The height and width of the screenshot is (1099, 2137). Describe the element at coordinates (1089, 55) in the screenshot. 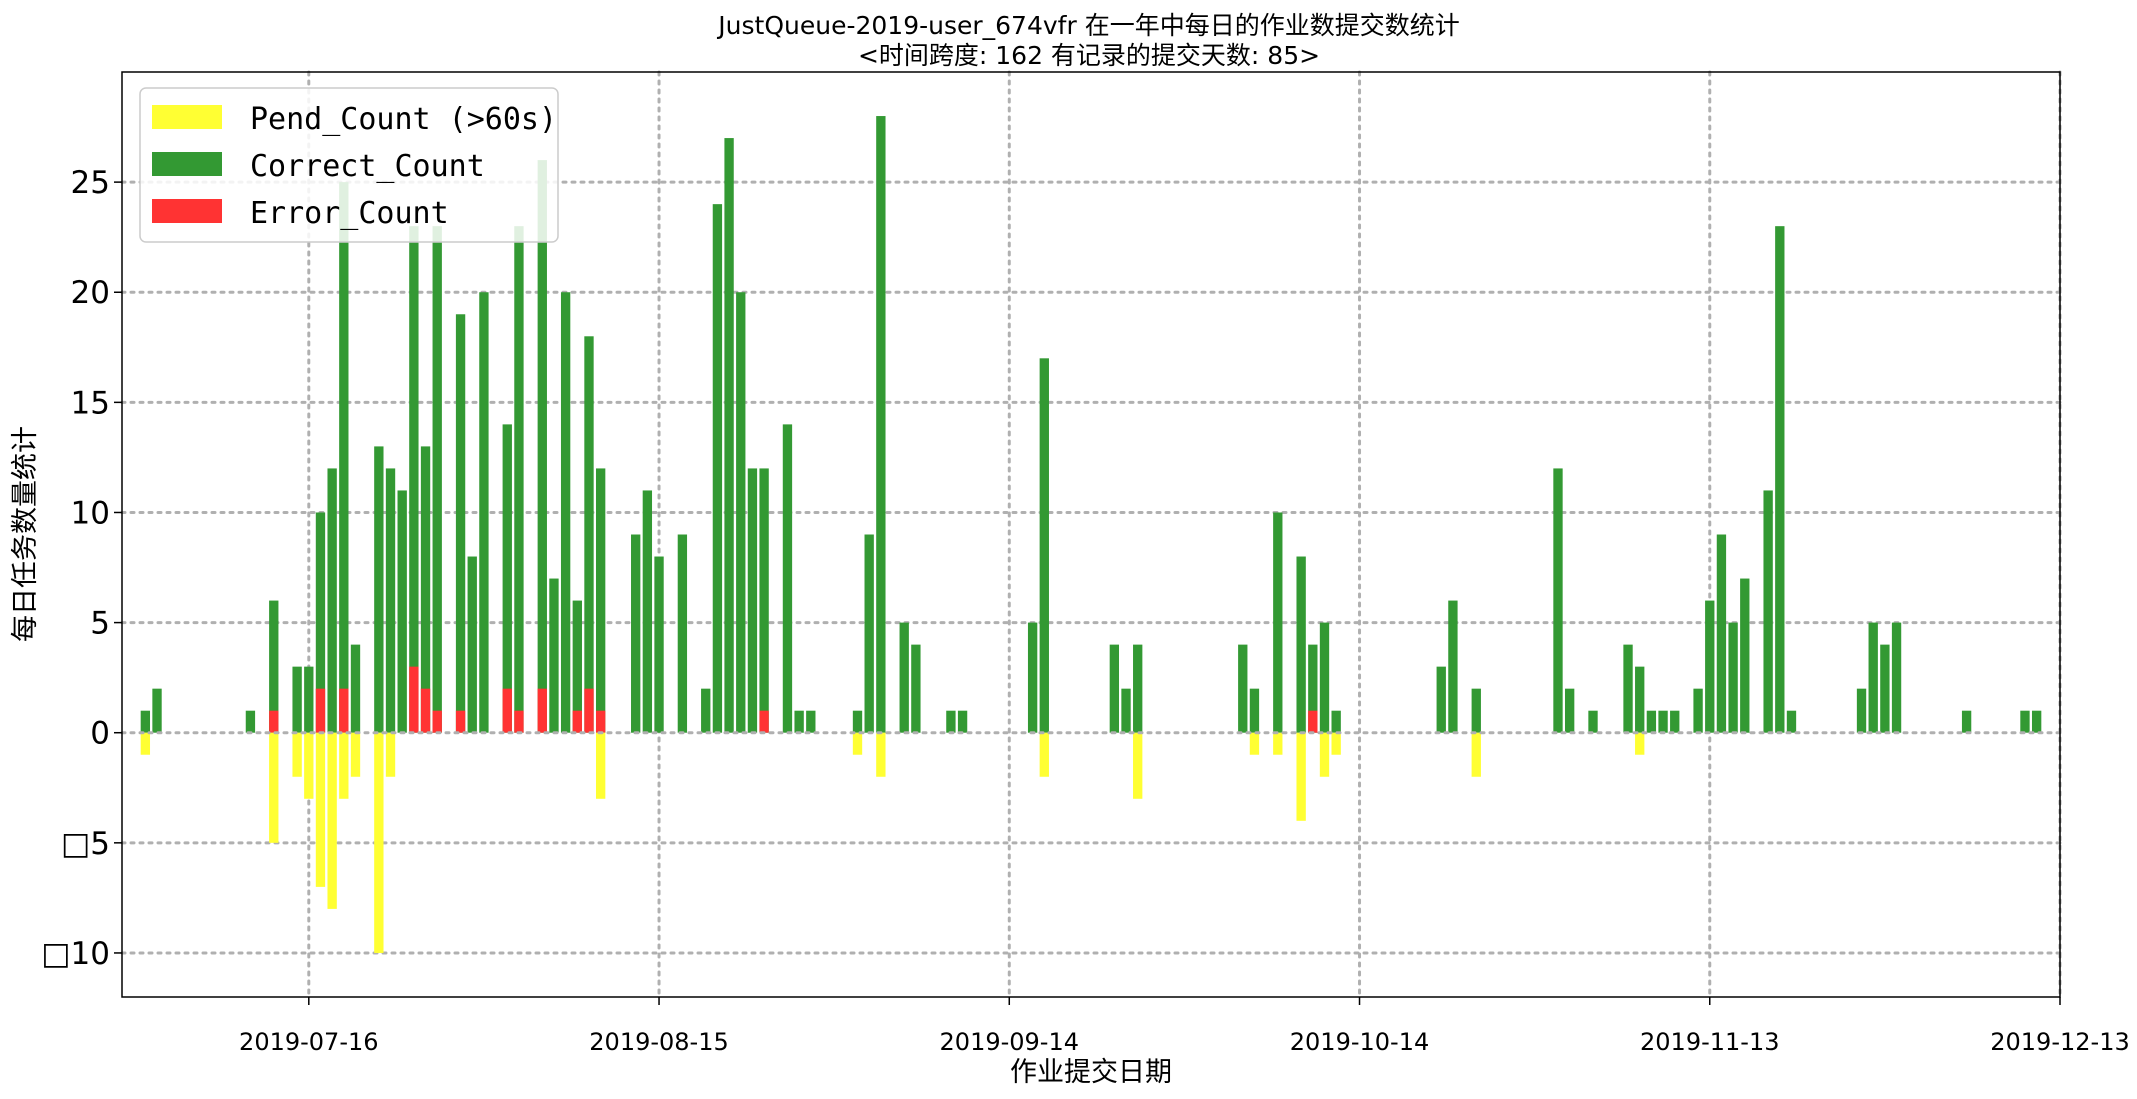

I see `chart-subtitle: <时间跨度: 162 有记录的提交天数: 85>` at that location.